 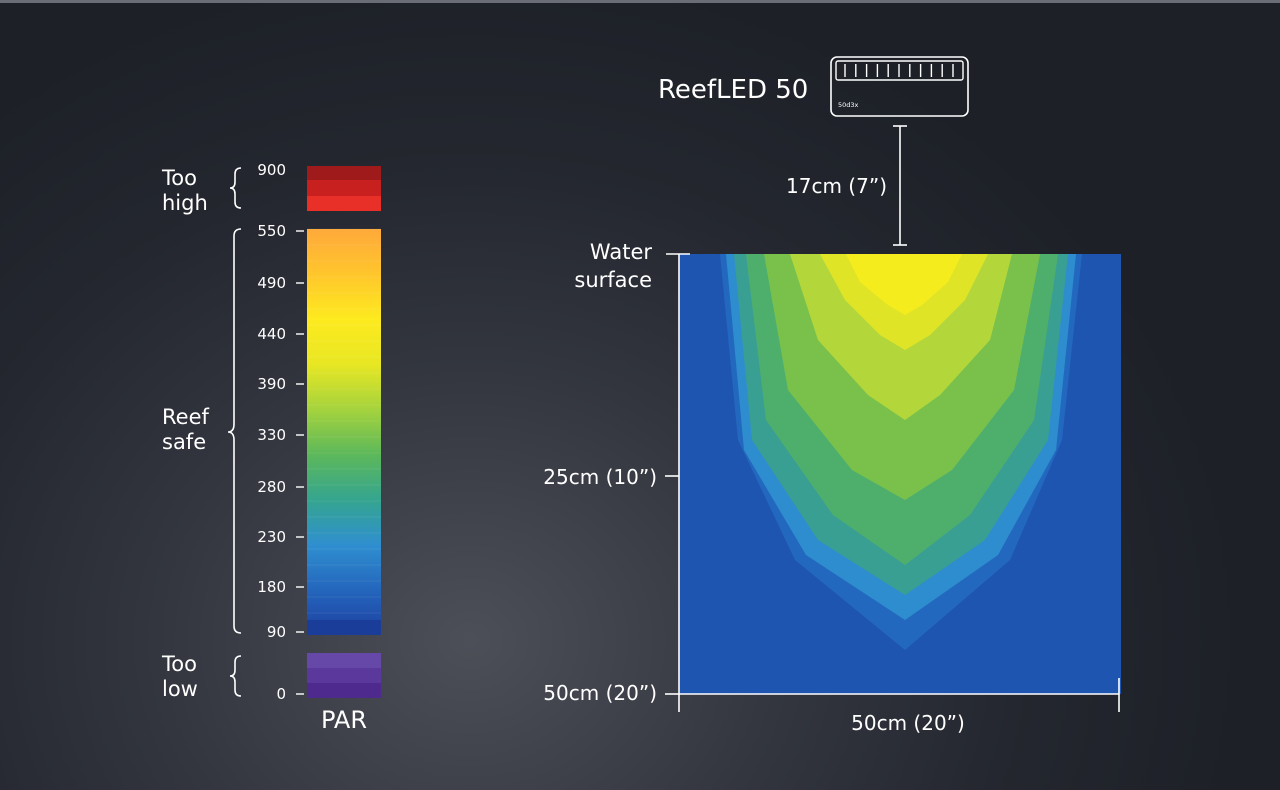 I want to click on zone-labels: Too high Reef safe Too low, so click(x=185, y=433).